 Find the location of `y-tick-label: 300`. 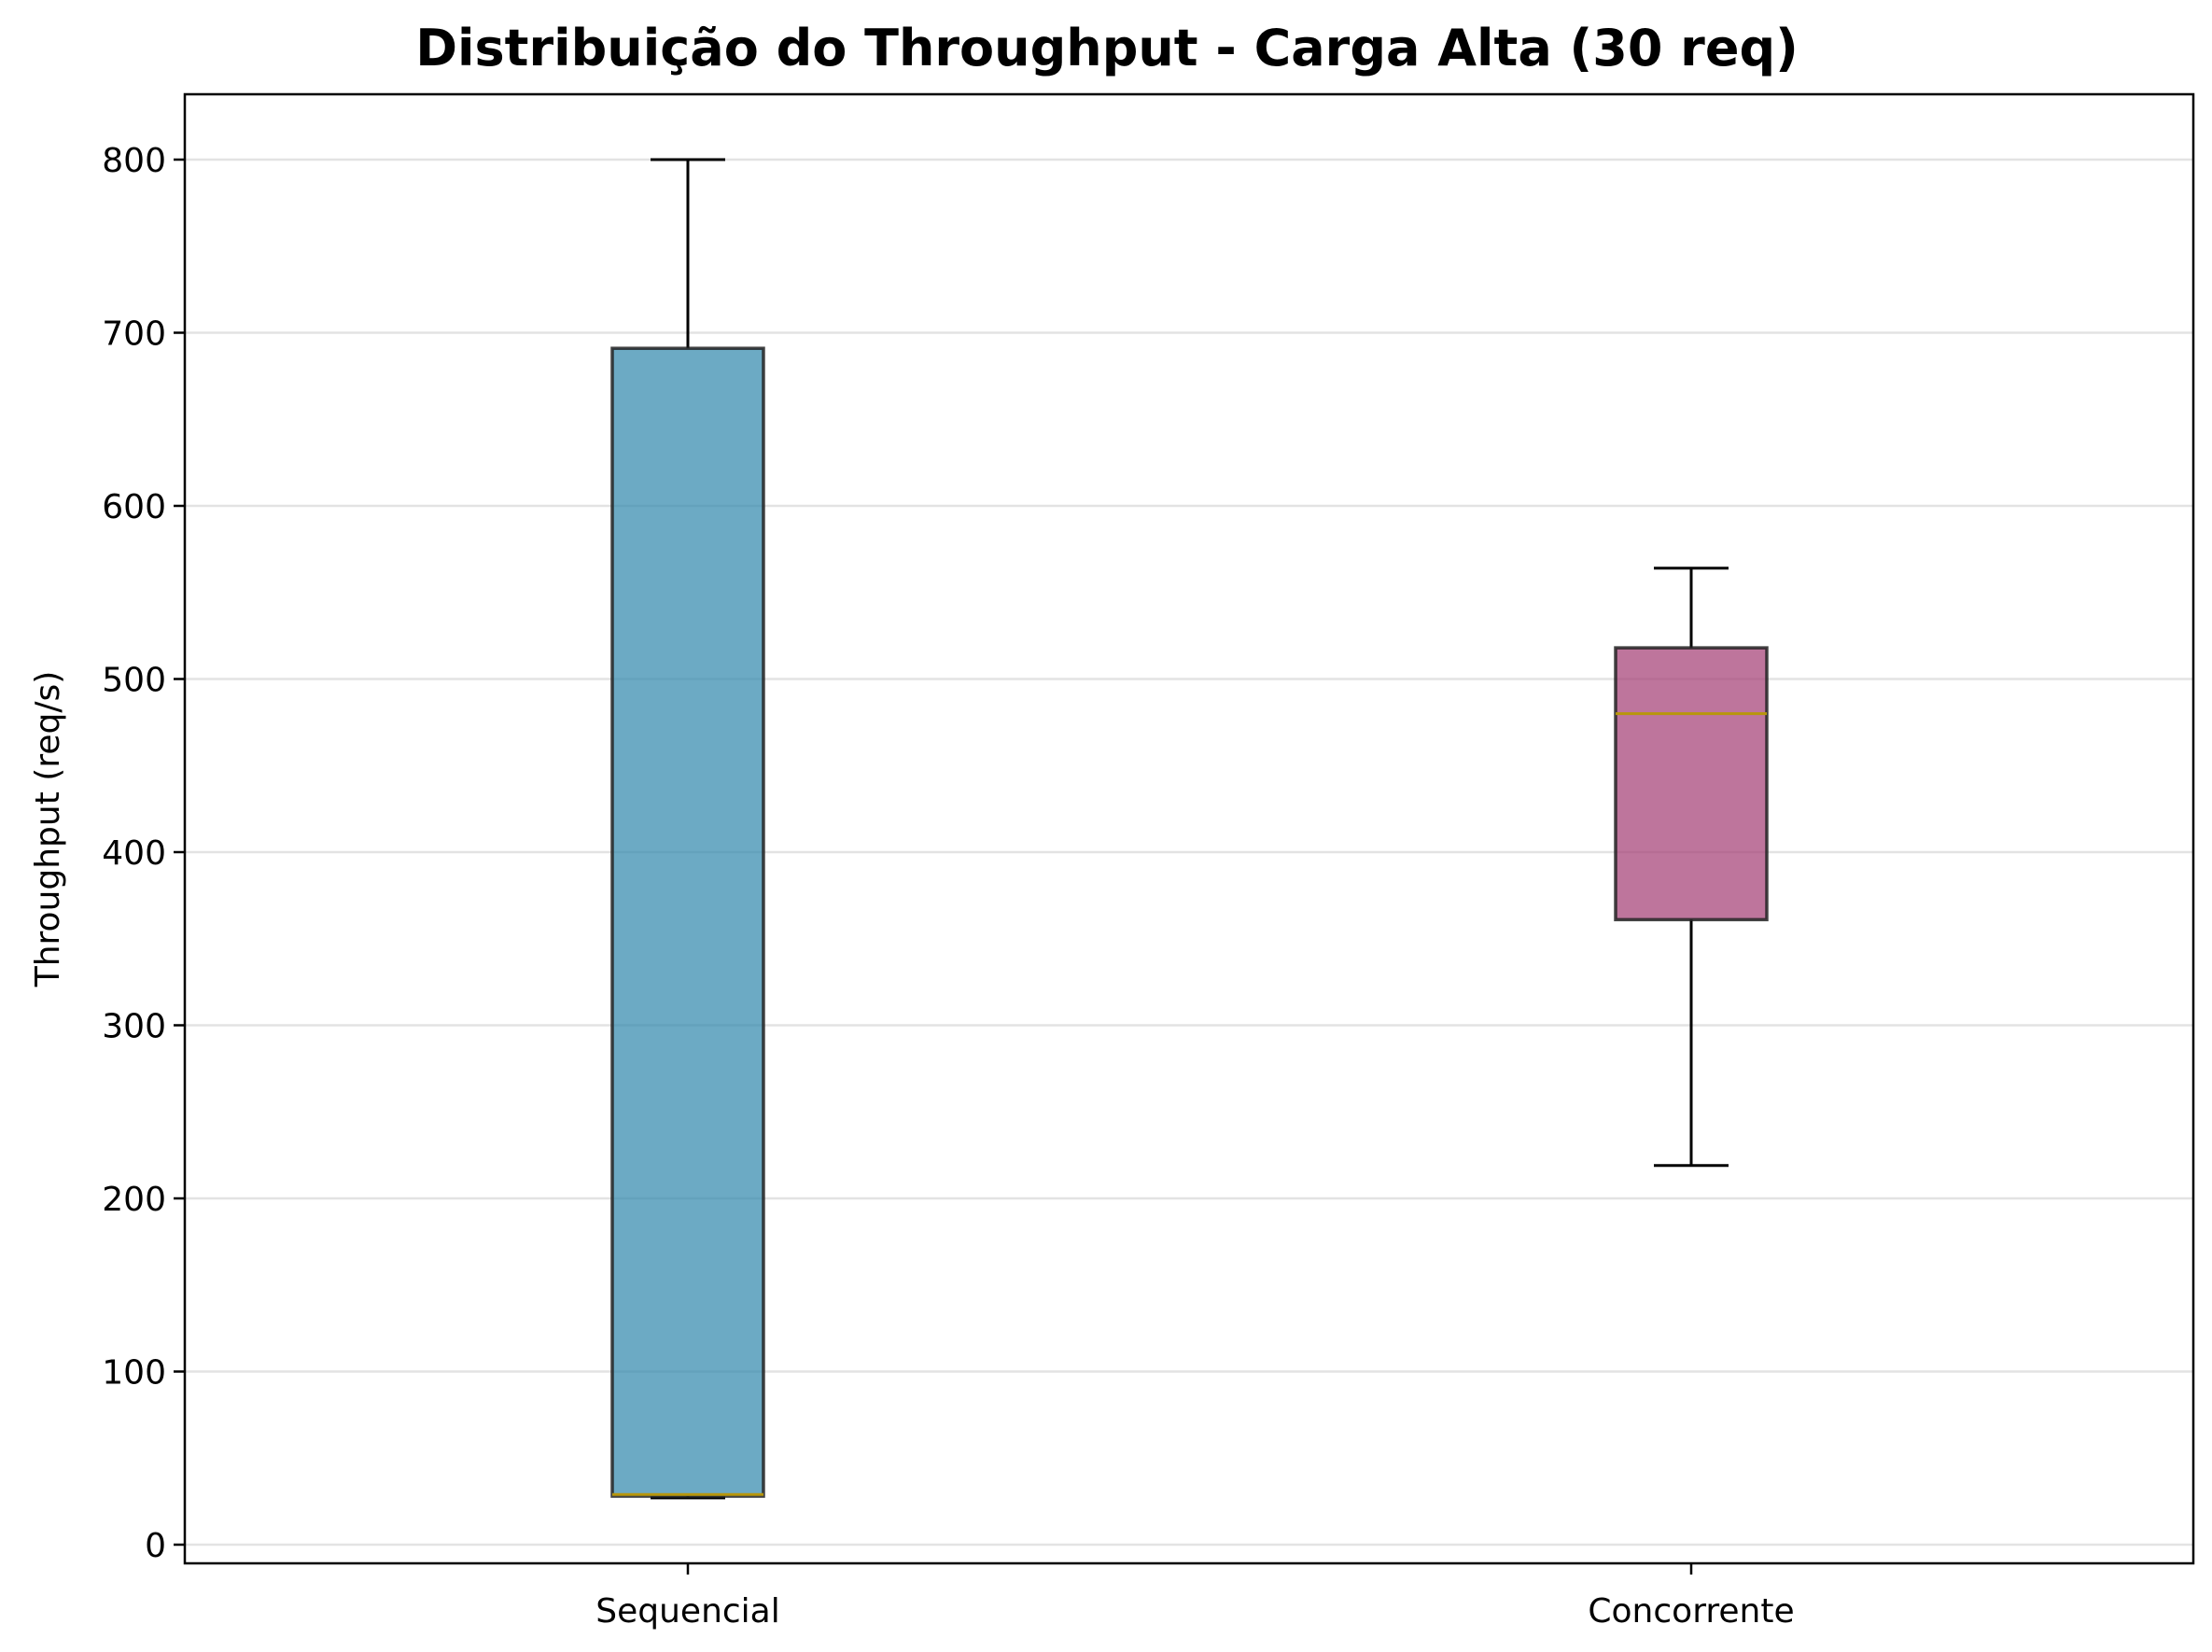

y-tick-label: 300 is located at coordinates (134, 1027).